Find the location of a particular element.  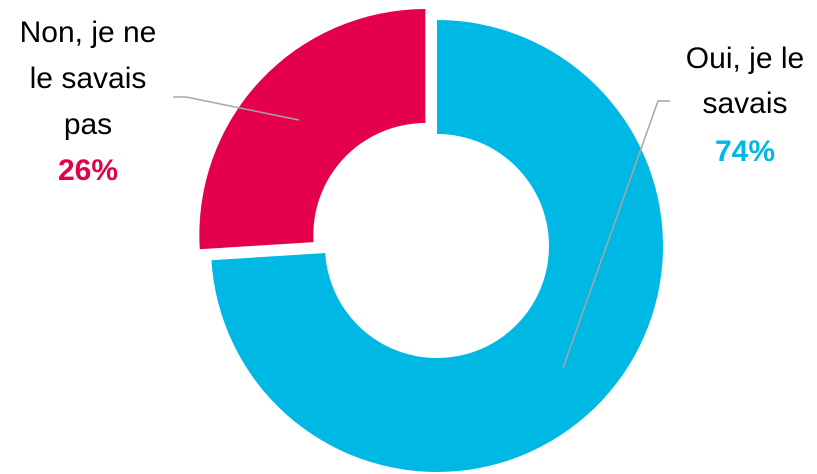

leader-line-oui is located at coordinates (616, 234).